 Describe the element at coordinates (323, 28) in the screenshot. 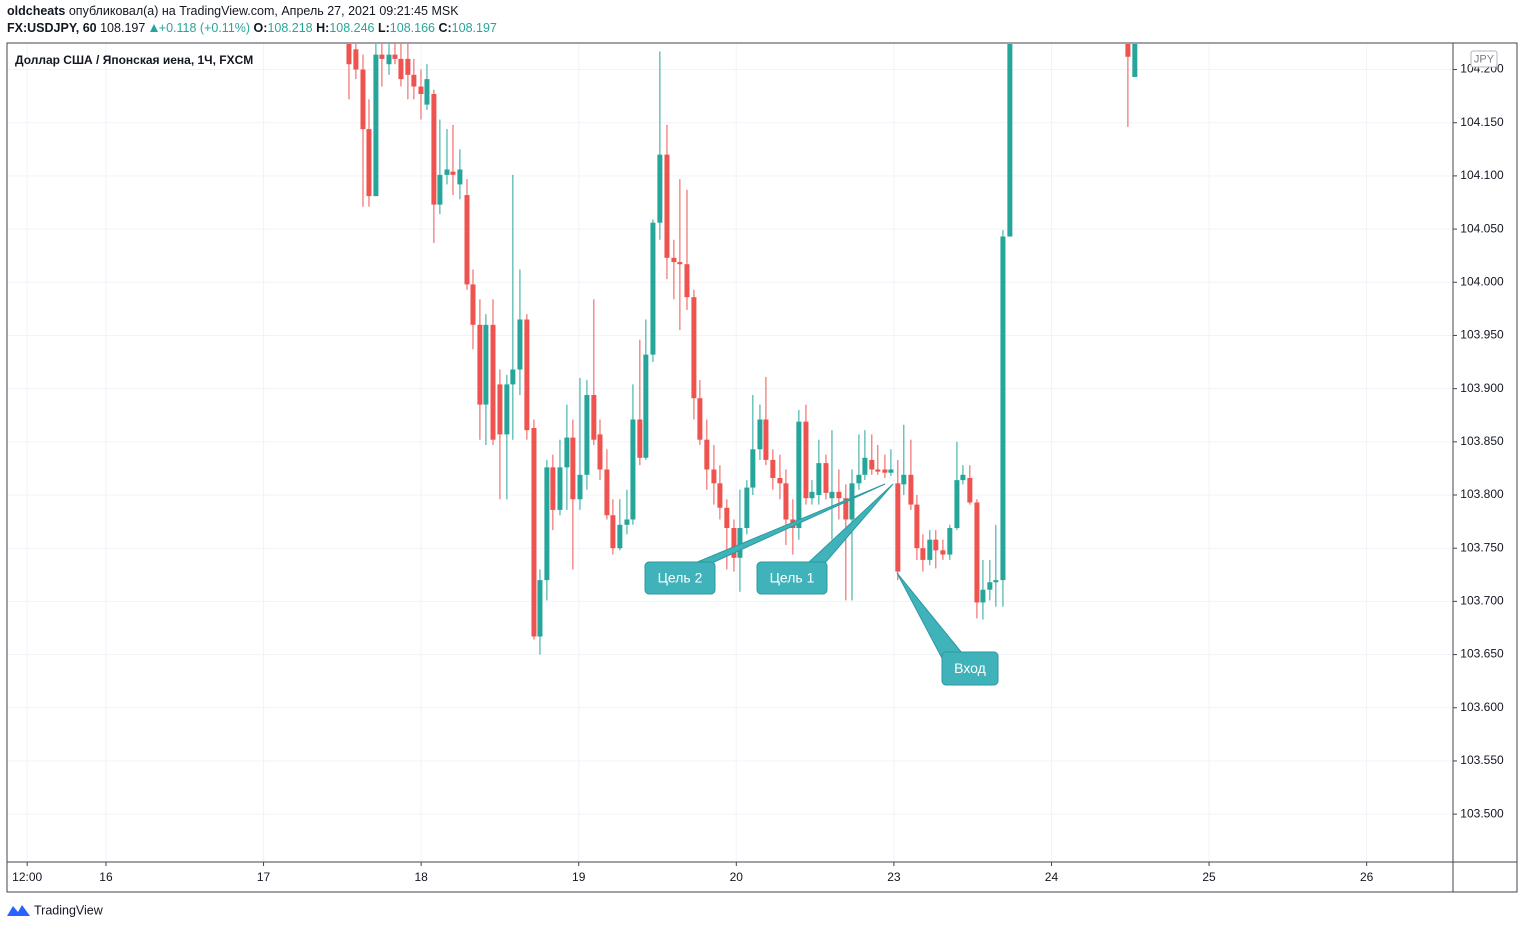

I see `ohlc-label: H:` at that location.